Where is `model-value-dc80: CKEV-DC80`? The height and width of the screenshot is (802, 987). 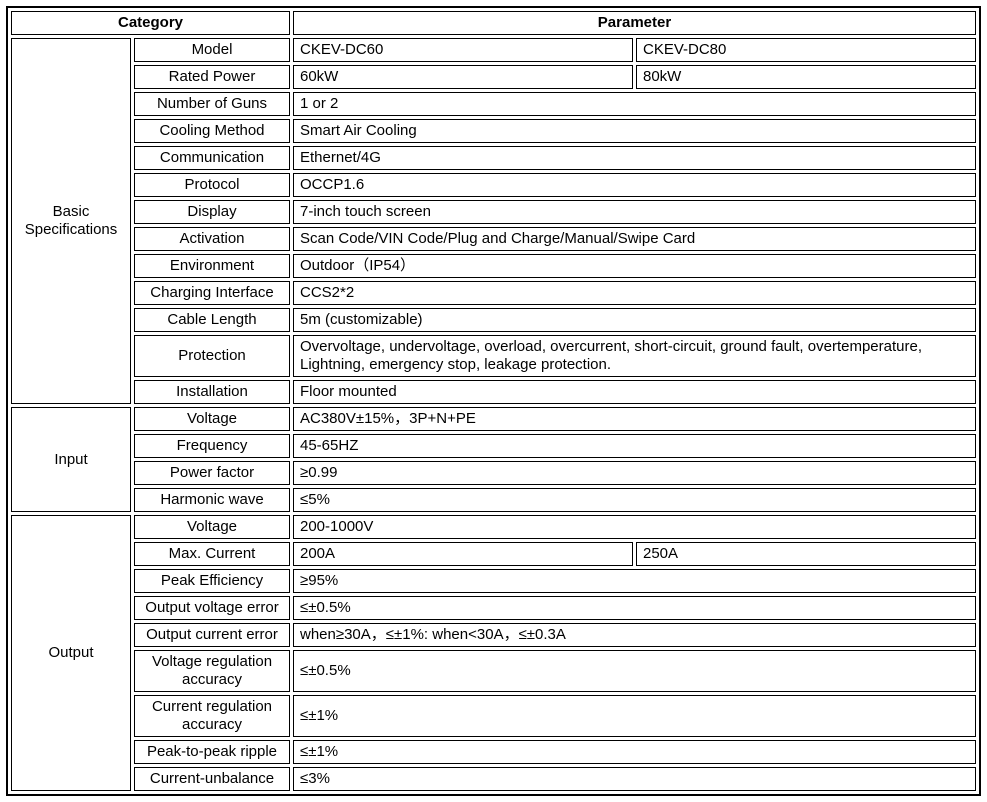 model-value-dc80: CKEV-DC80 is located at coordinates (806, 50).